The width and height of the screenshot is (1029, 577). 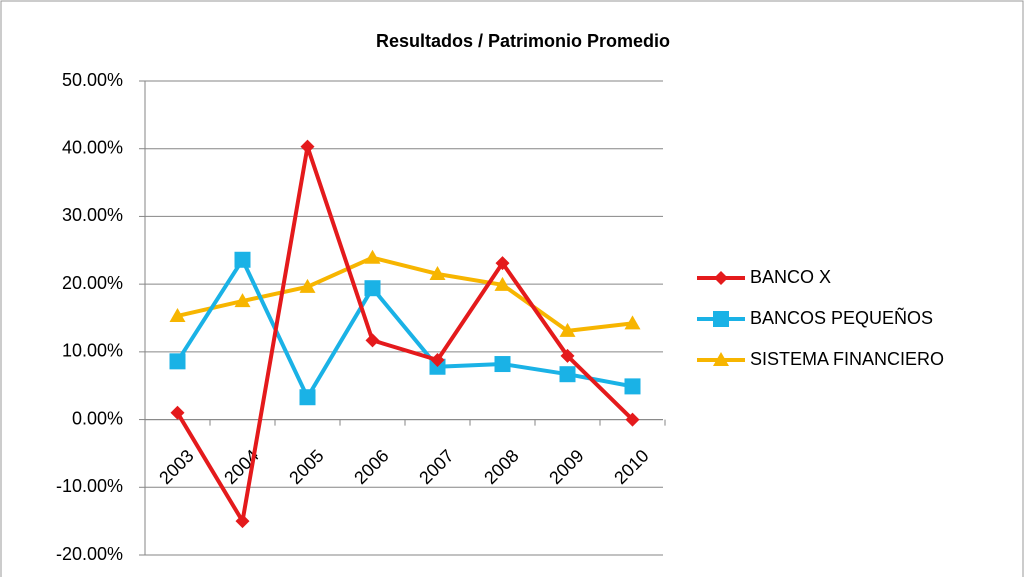 I want to click on chart-title: Resultados / Patrimonio Promedio, so click(x=523, y=41).